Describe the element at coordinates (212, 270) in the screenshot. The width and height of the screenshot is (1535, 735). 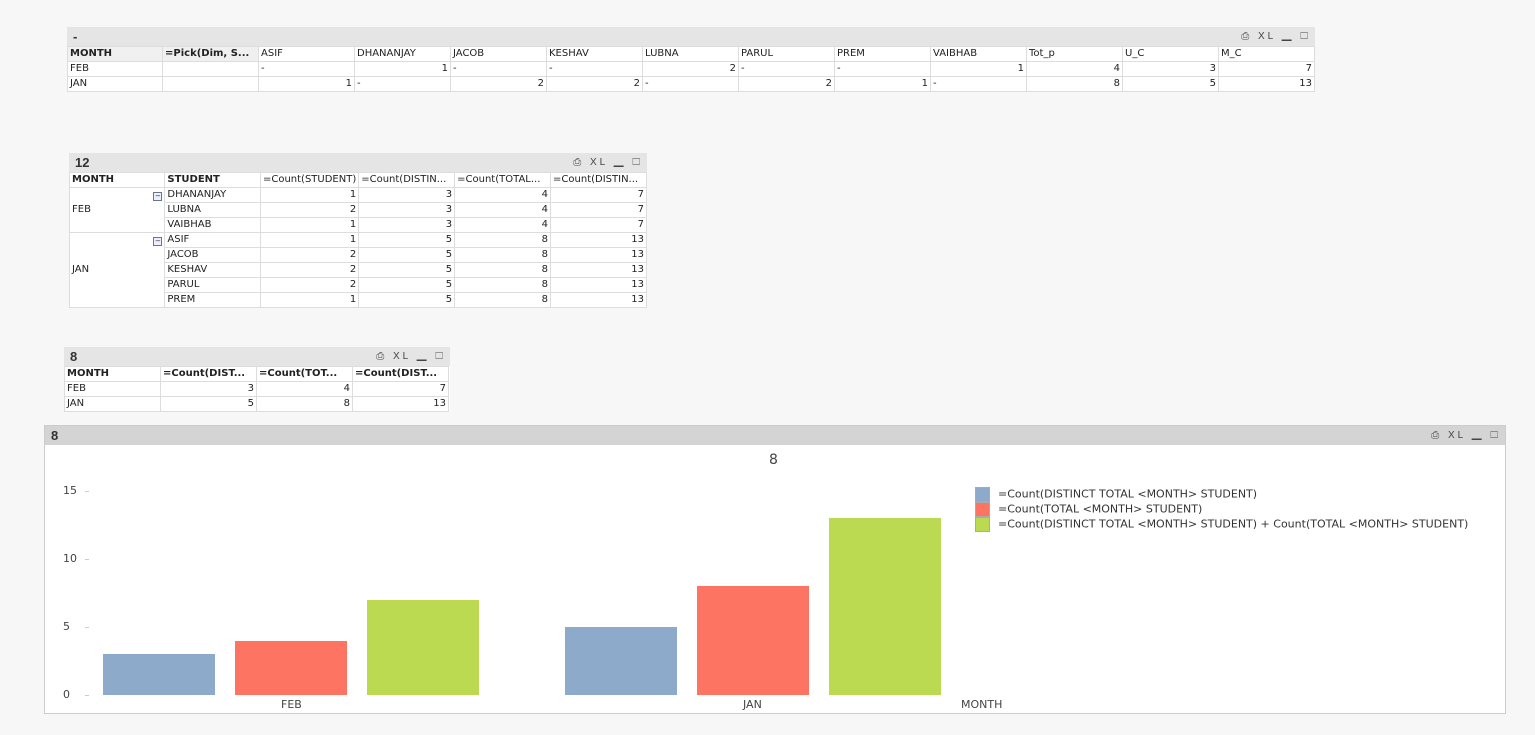
I see `student-cell: KESHAV` at that location.